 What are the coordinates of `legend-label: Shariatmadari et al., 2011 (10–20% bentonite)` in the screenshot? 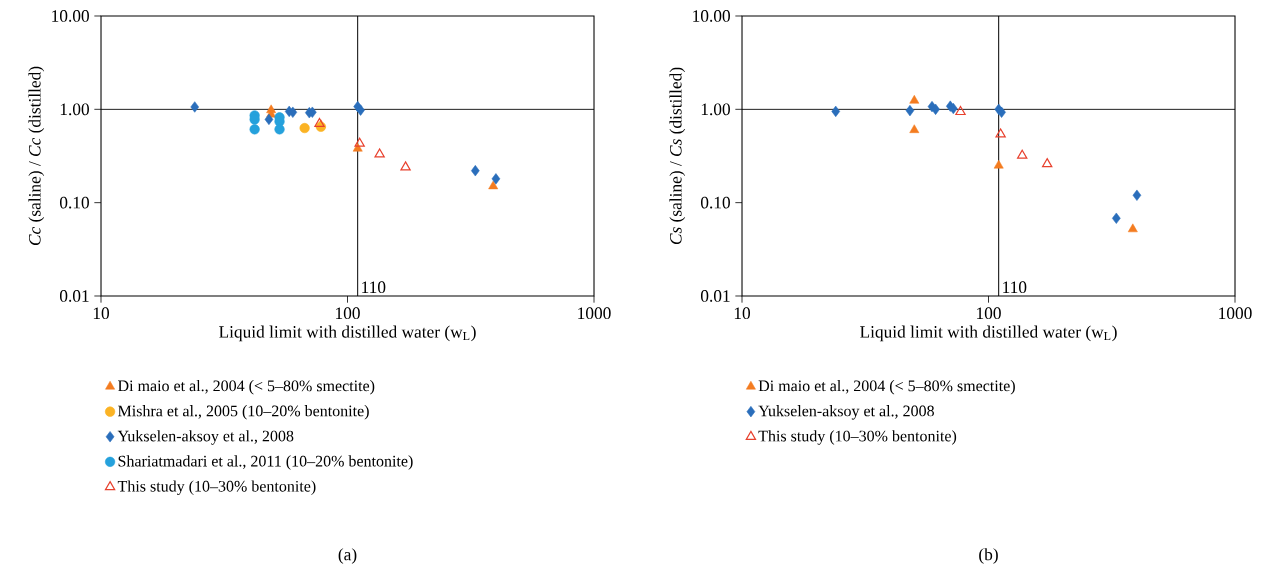 It's located at (265, 462).